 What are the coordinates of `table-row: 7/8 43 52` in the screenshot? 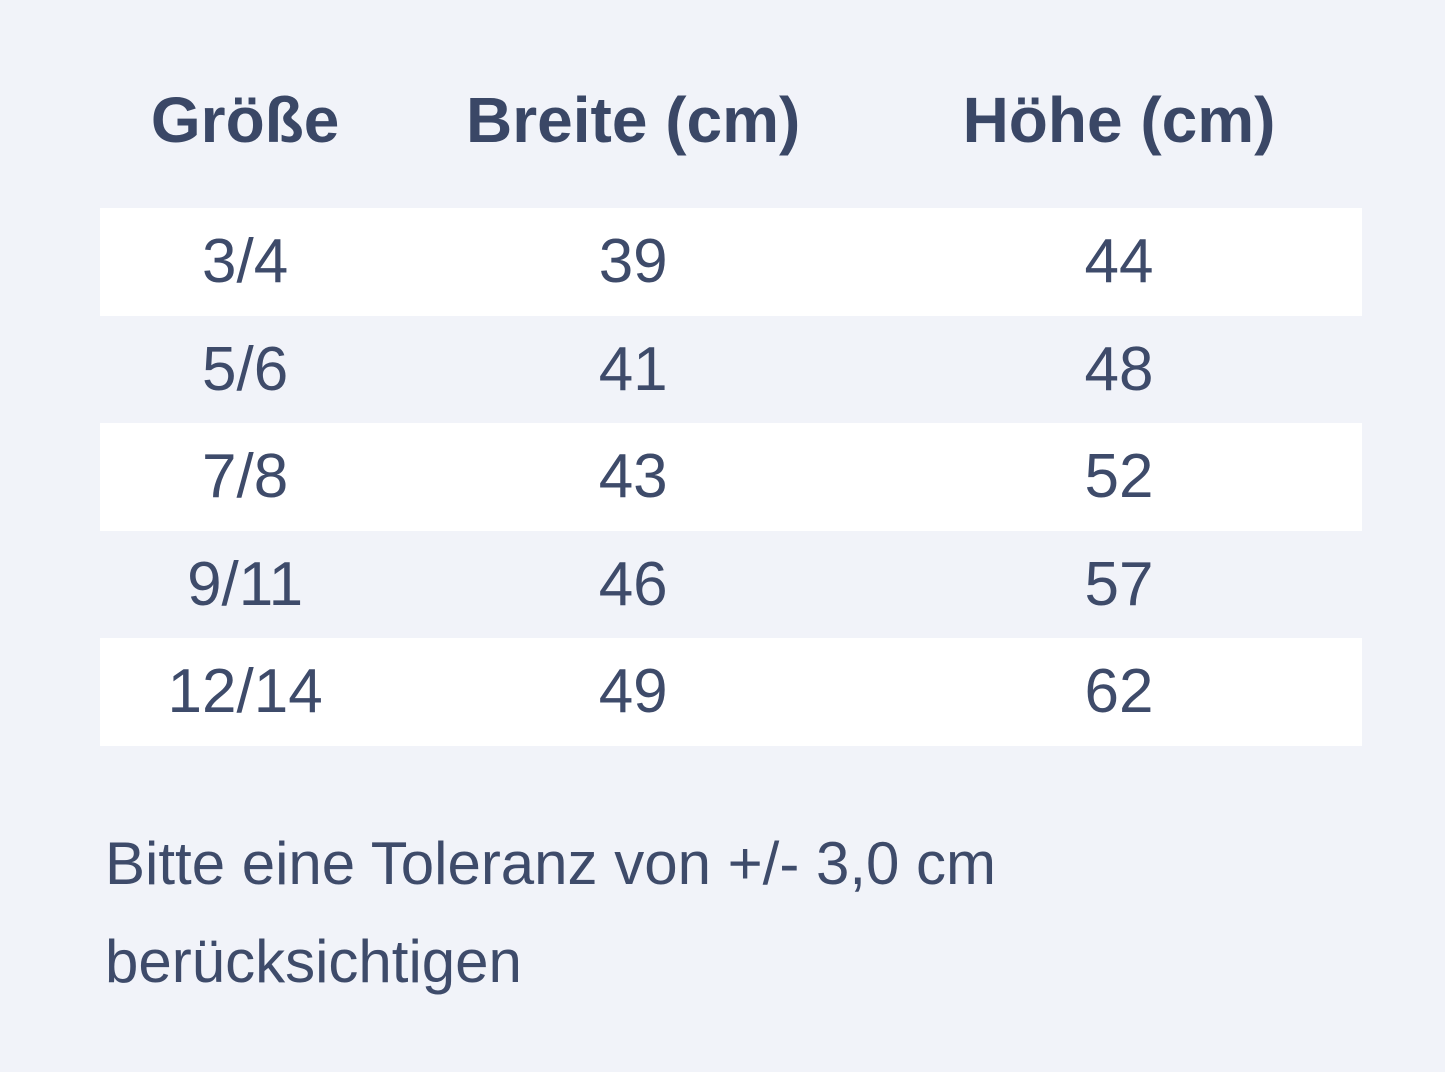 It's located at (731, 477).